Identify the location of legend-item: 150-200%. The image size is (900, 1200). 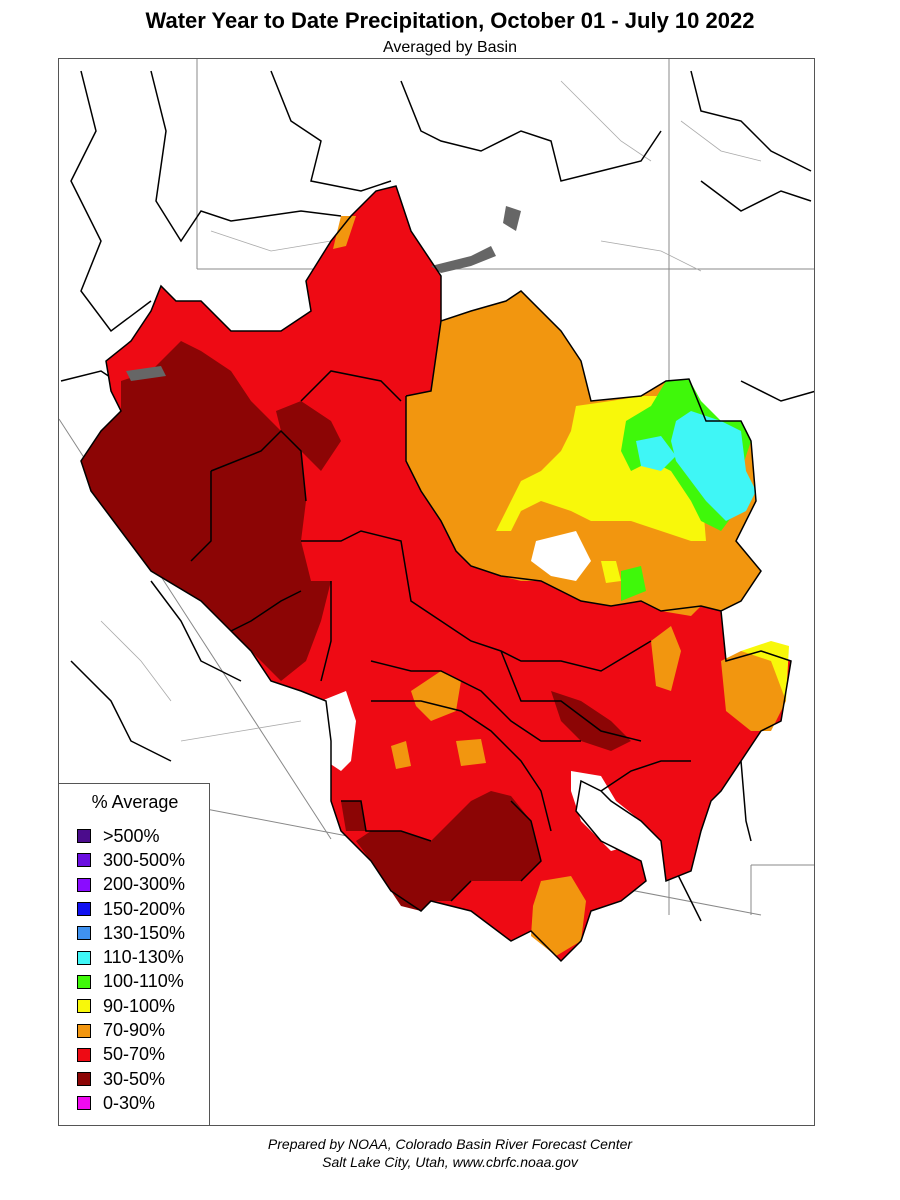
(131, 909).